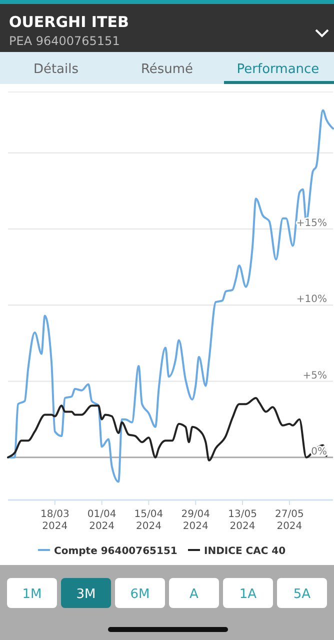  Describe the element at coordinates (86, 594) in the screenshot. I see `text: 3M` at that location.